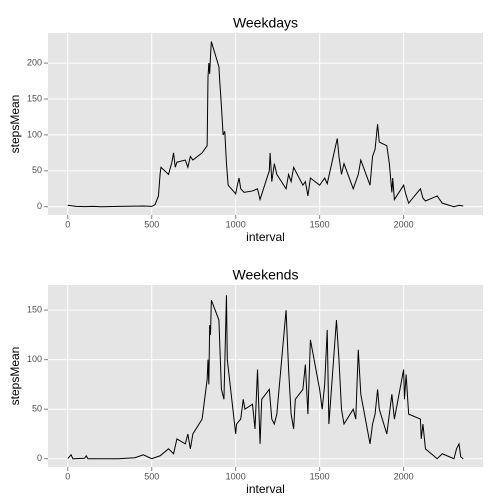 This screenshot has height=504, width=504. Describe the element at coordinates (265, 23) in the screenshot. I see `chart-title: Weekdays` at that location.